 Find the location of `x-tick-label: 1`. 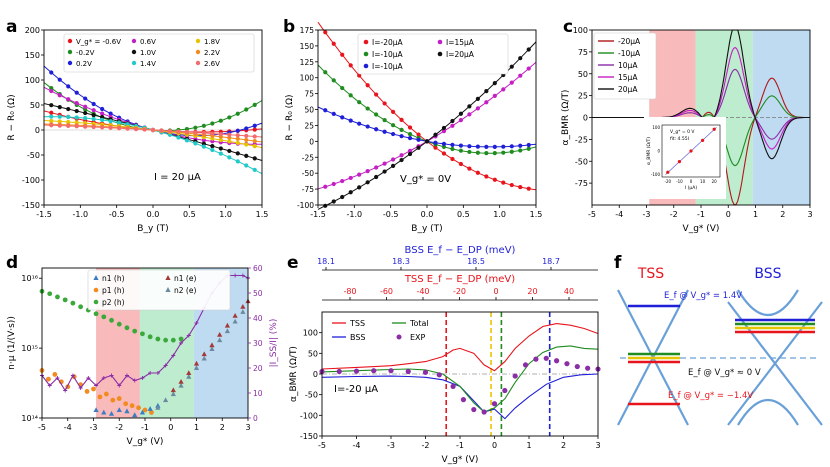

x-tick-label: 1 is located at coordinates (196, 427).